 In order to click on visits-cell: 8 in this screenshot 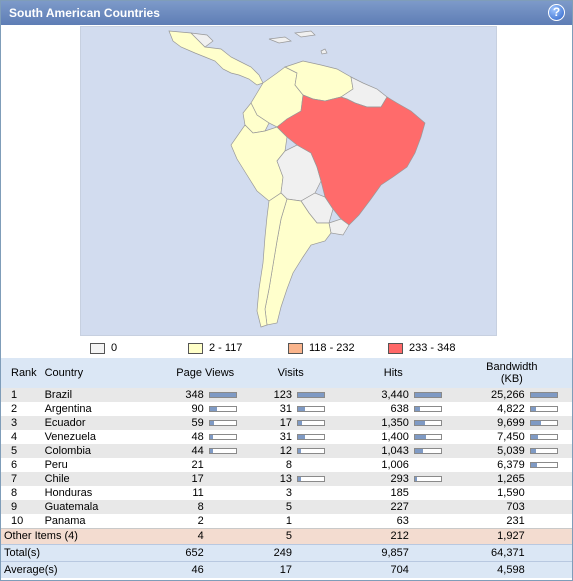, I will do `click(288, 465)`.